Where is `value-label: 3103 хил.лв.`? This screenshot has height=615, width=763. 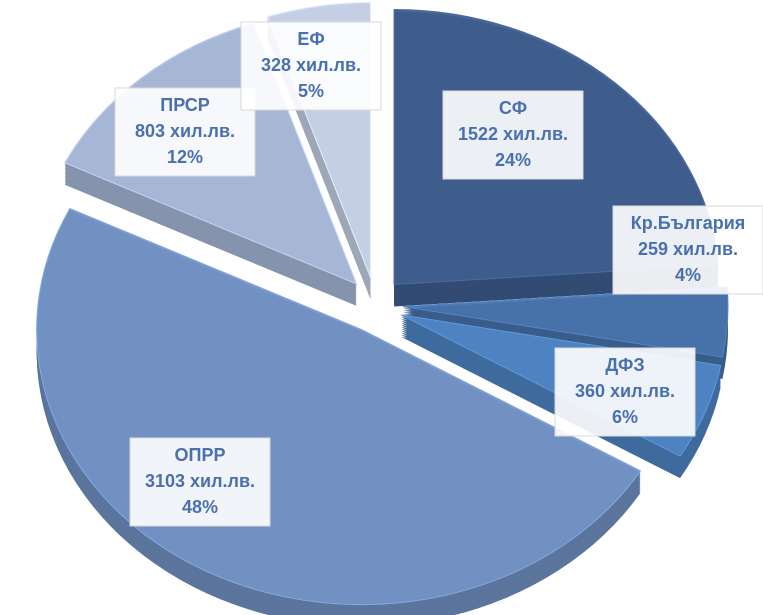 value-label: 3103 хил.лв. is located at coordinates (200, 481).